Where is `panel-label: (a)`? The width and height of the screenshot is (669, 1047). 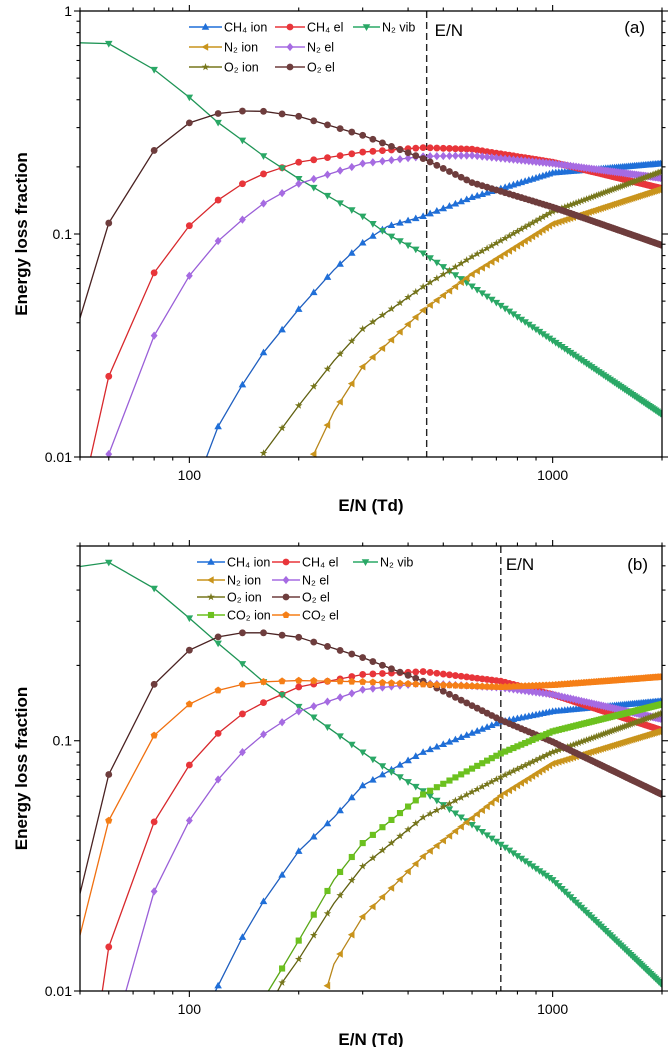 panel-label: (a) is located at coordinates (634, 27).